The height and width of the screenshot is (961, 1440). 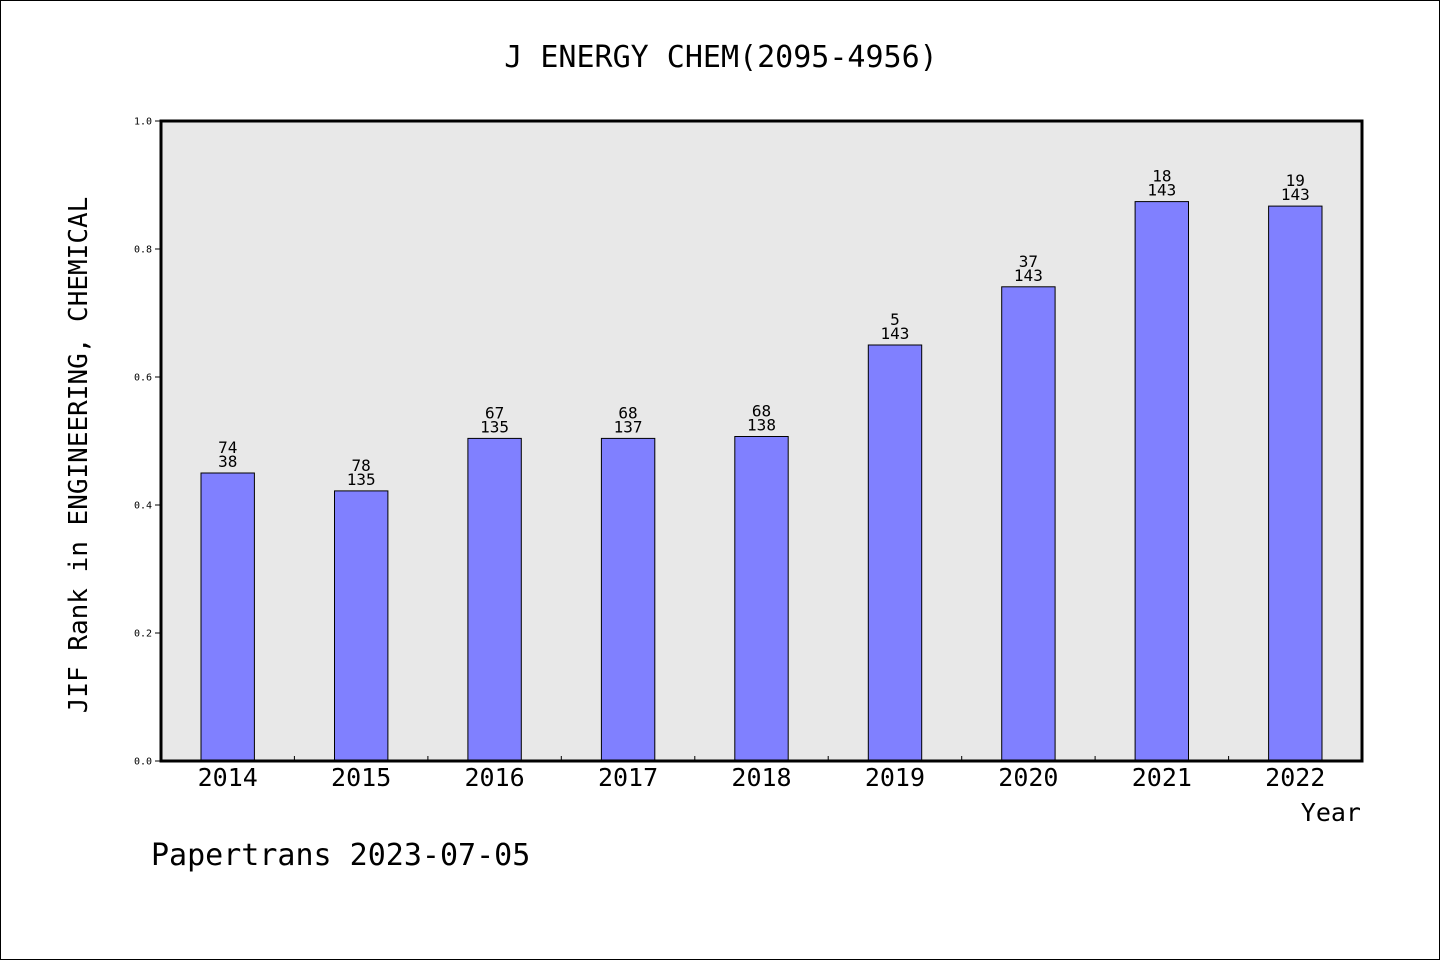 I want to click on bar-2015, so click(x=361, y=626).